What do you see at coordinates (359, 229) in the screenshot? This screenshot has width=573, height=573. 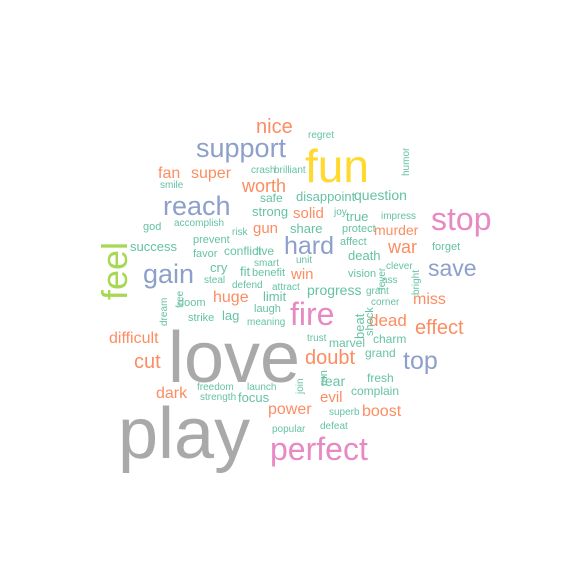 I see `word-protect: protect` at bounding box center [359, 229].